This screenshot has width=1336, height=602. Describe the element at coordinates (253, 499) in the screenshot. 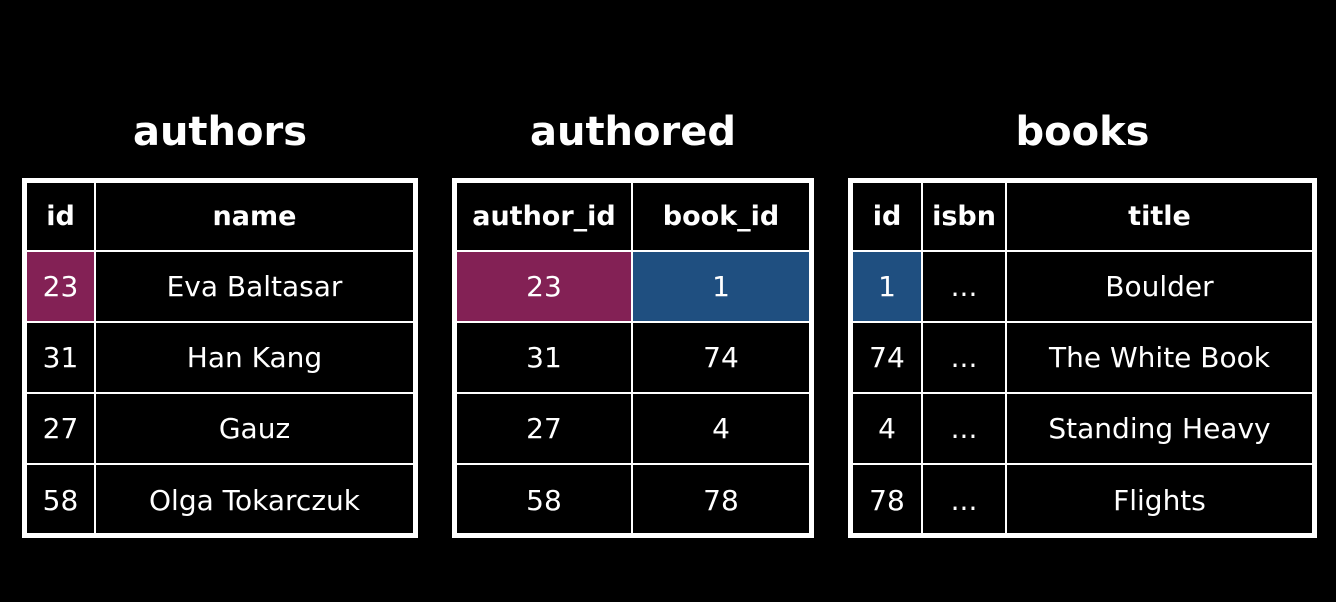

I see `cell-author-name: Olga Tokarczuk` at that location.